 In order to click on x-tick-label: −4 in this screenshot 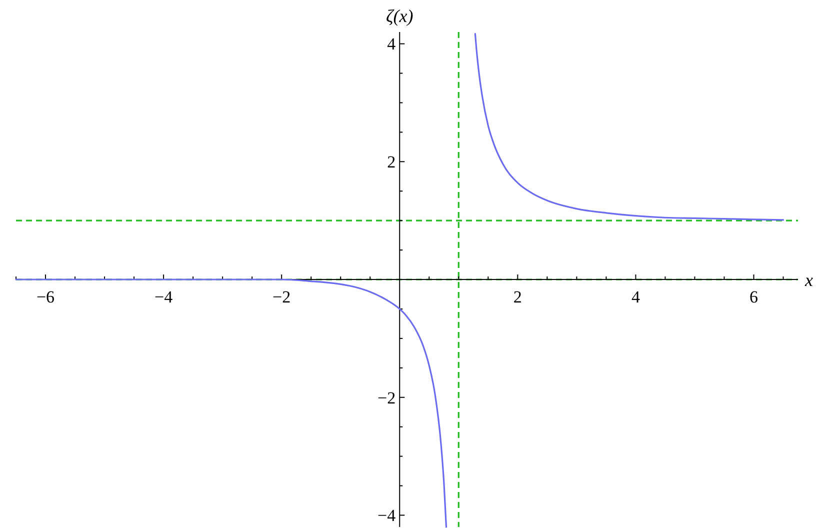, I will do `click(164, 297)`.